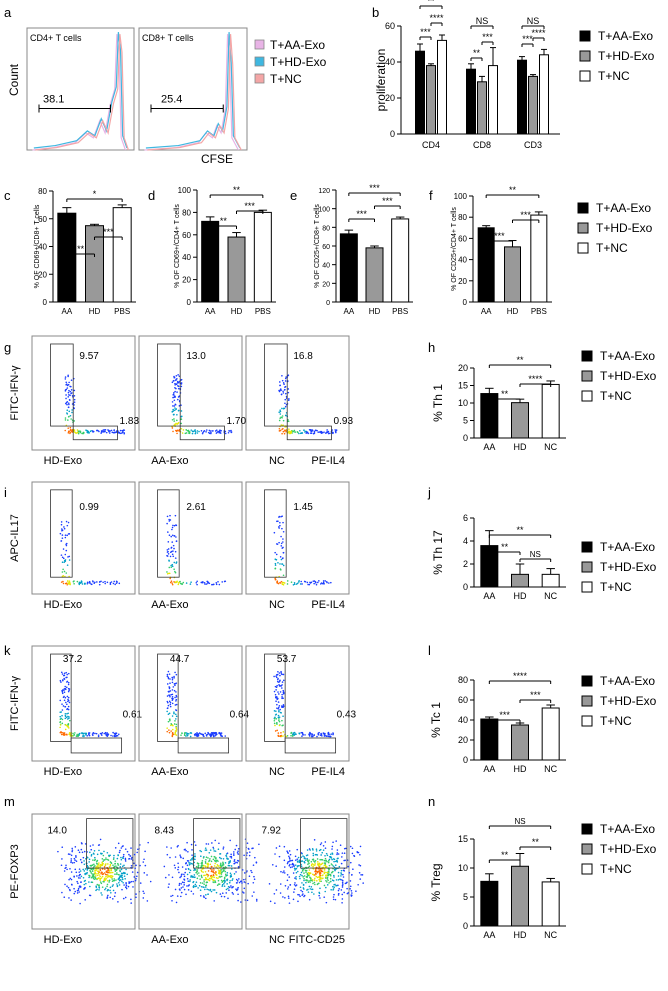 The width and height of the screenshot is (668, 991). Describe the element at coordinates (628, 567) in the screenshot. I see `legend-label: T+HD-Exo` at that location.